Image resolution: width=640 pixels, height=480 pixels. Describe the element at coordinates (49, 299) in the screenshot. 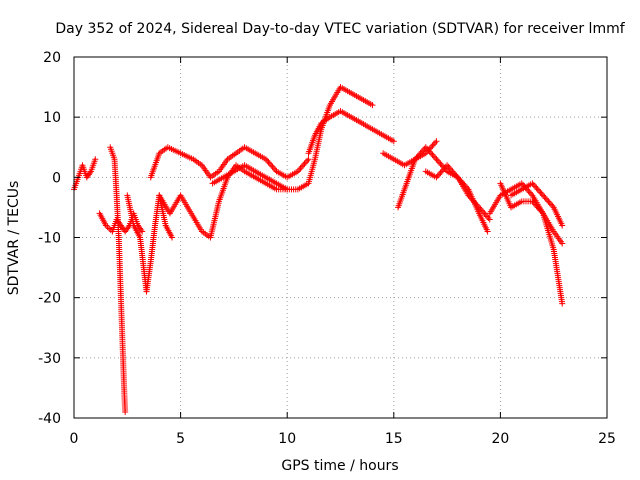

I see `y-tick-label: -20` at that location.